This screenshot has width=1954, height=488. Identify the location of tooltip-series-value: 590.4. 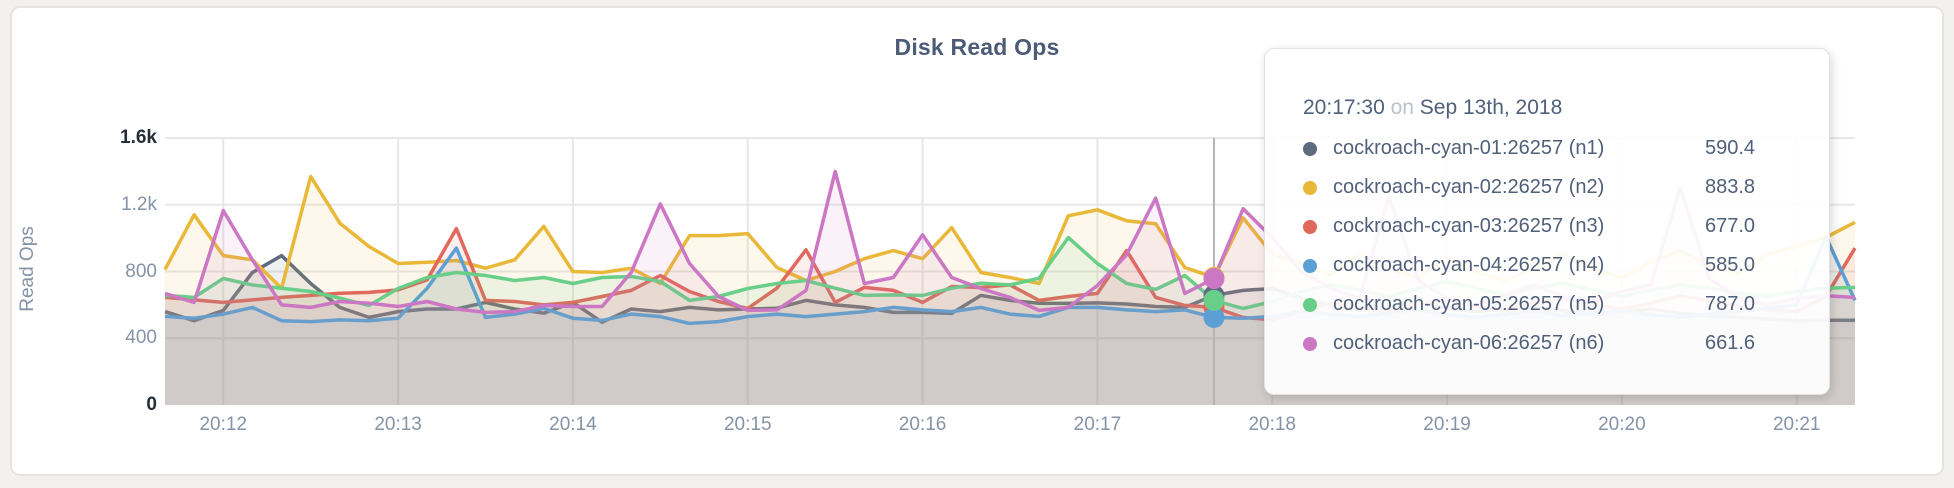
(1730, 148).